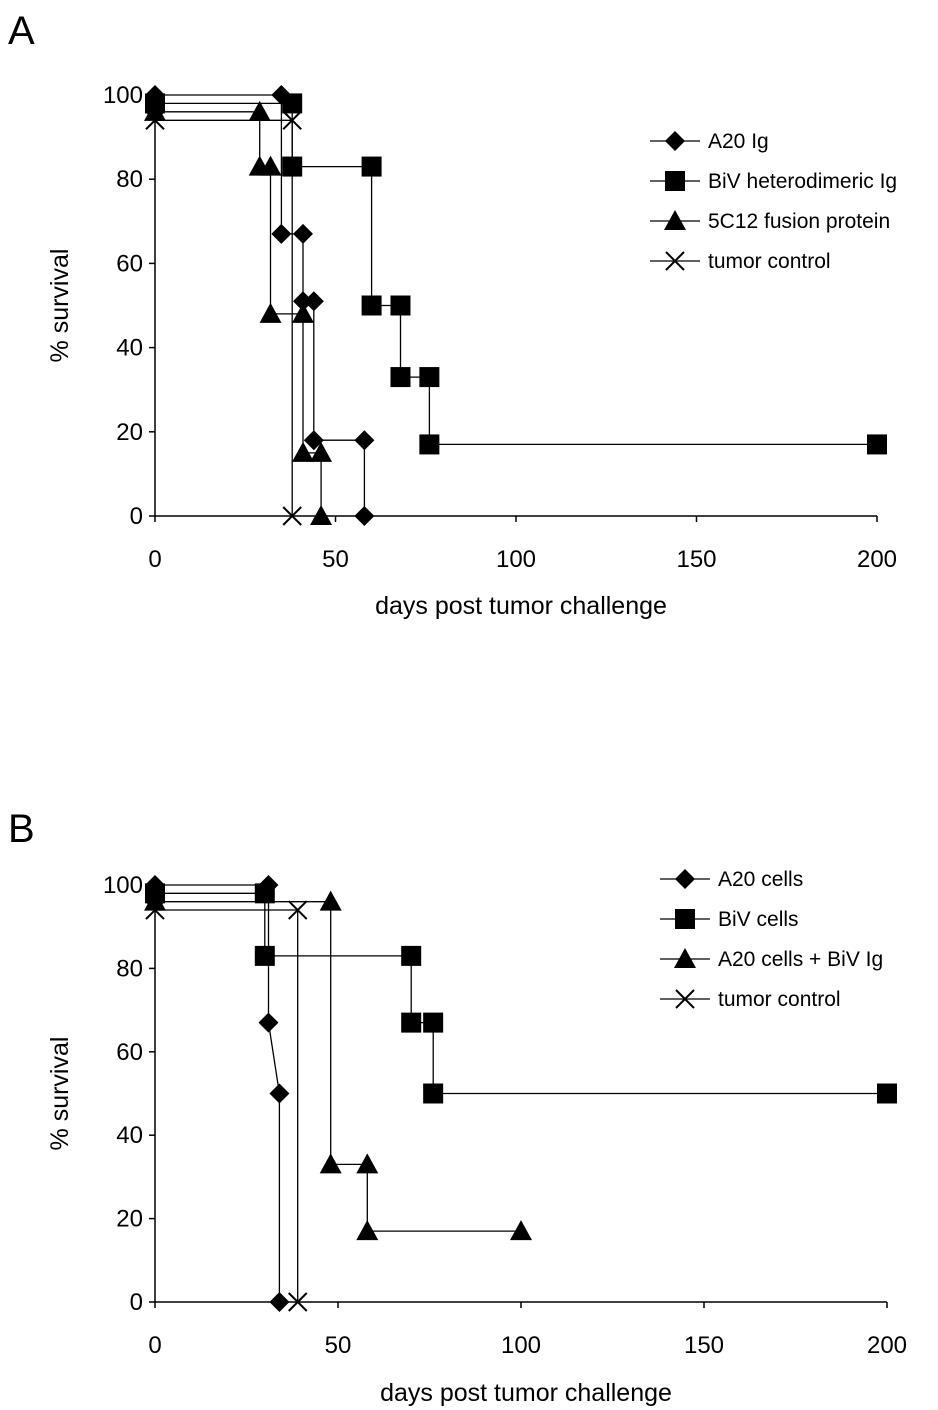  I want to click on panel-b-y-tick-label-5: 100, so click(123, 885).